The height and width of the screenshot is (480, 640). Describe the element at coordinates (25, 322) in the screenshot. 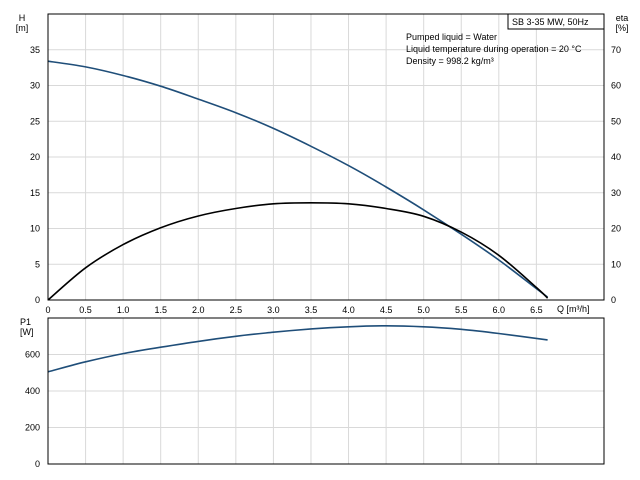

I see `p1-axis-label: P1` at that location.